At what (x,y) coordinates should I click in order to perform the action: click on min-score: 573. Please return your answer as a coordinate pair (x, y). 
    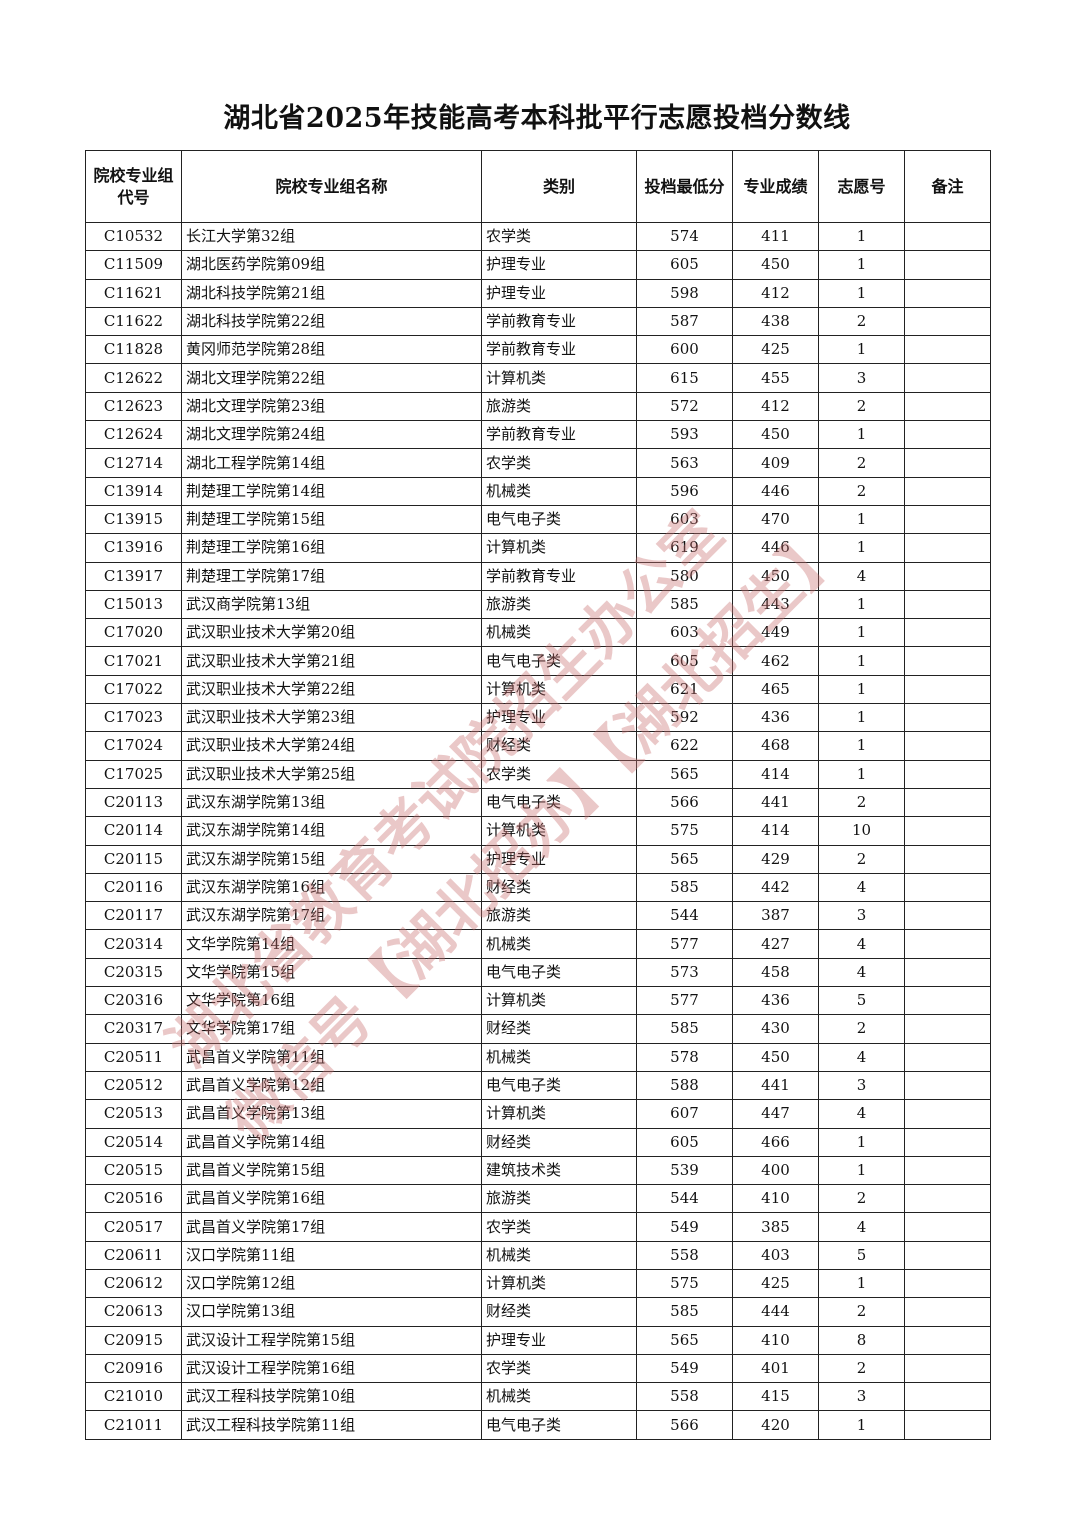
    Looking at the image, I should click on (684, 972).